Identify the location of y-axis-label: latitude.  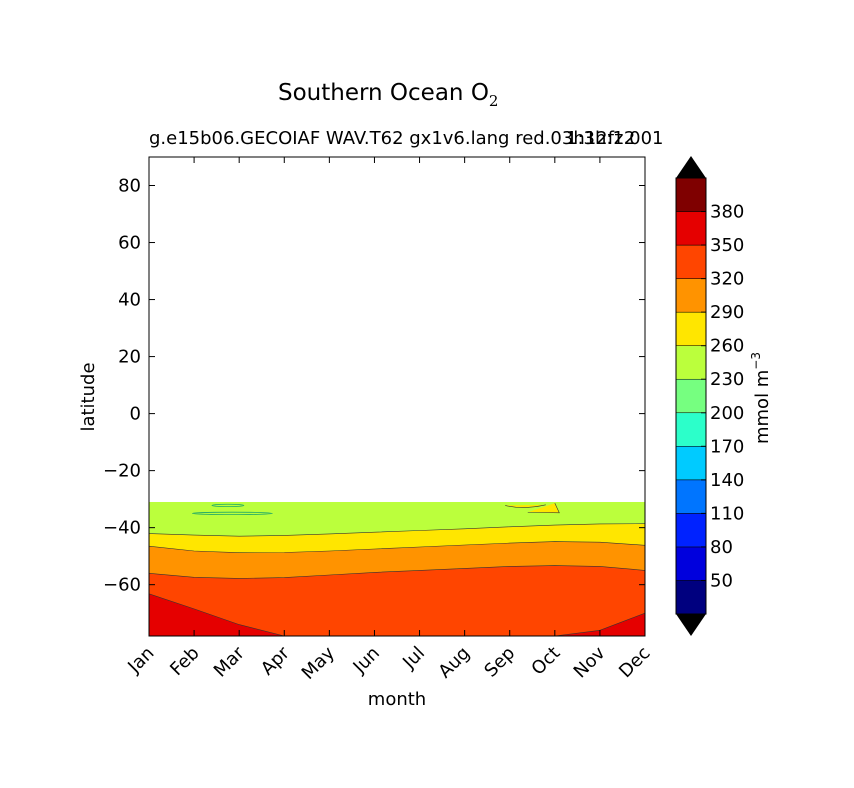
(88, 396).